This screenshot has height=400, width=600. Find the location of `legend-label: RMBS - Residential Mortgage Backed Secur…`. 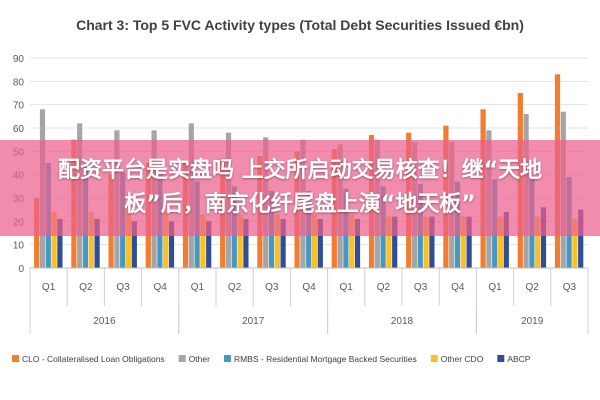

legend-label: RMBS - Residential Mortgage Backed Secur… is located at coordinates (325, 359).